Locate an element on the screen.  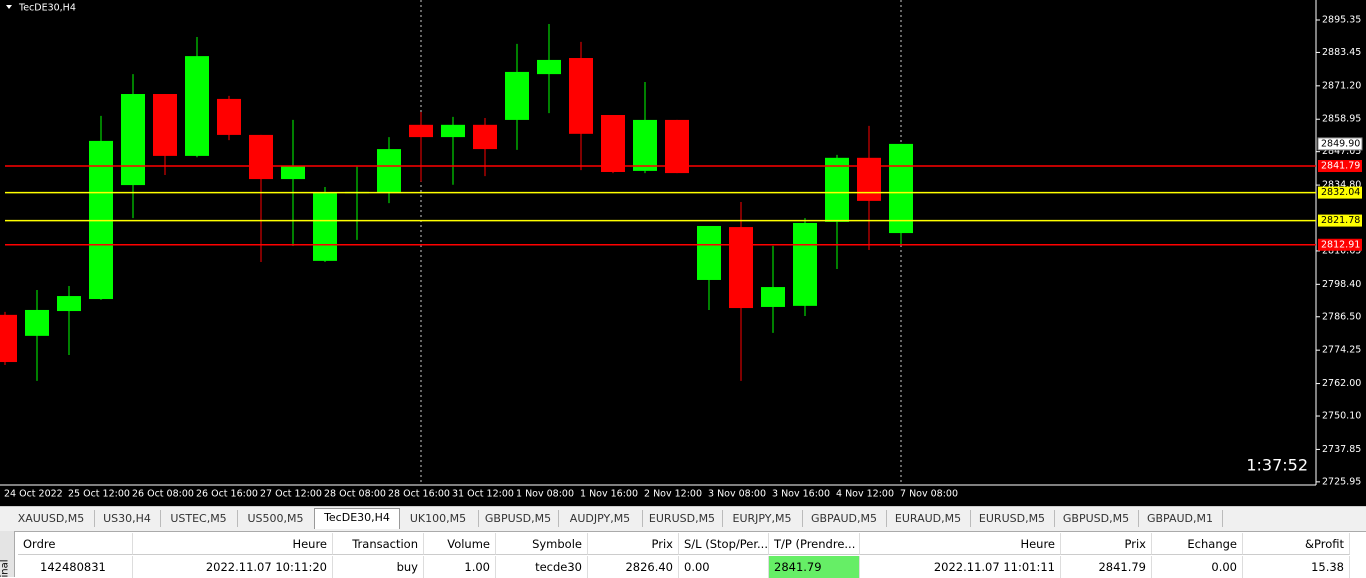
x-tick-label: 26 Oct 16:00 is located at coordinates (227, 494).